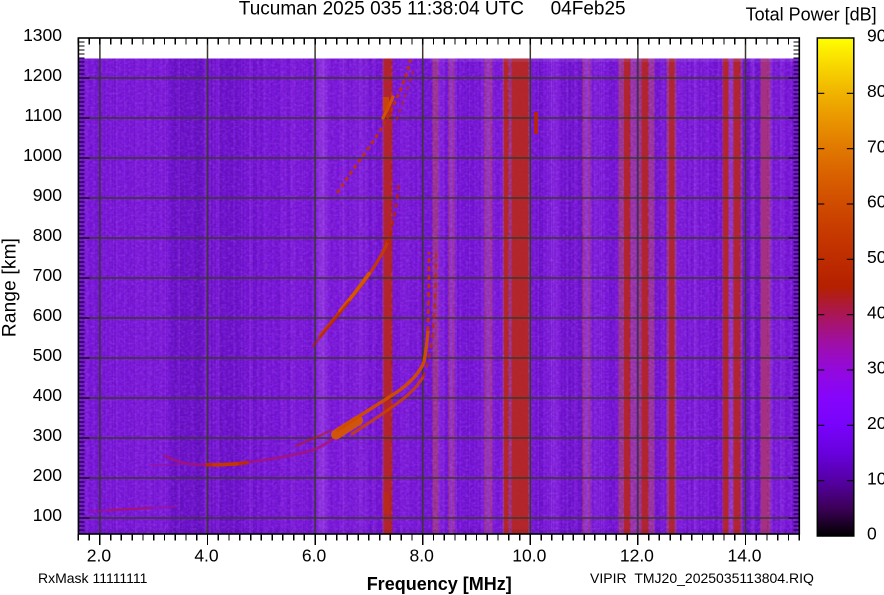 This screenshot has height=595, width=884. I want to click on svg-text: 10.0, so click(529, 556).